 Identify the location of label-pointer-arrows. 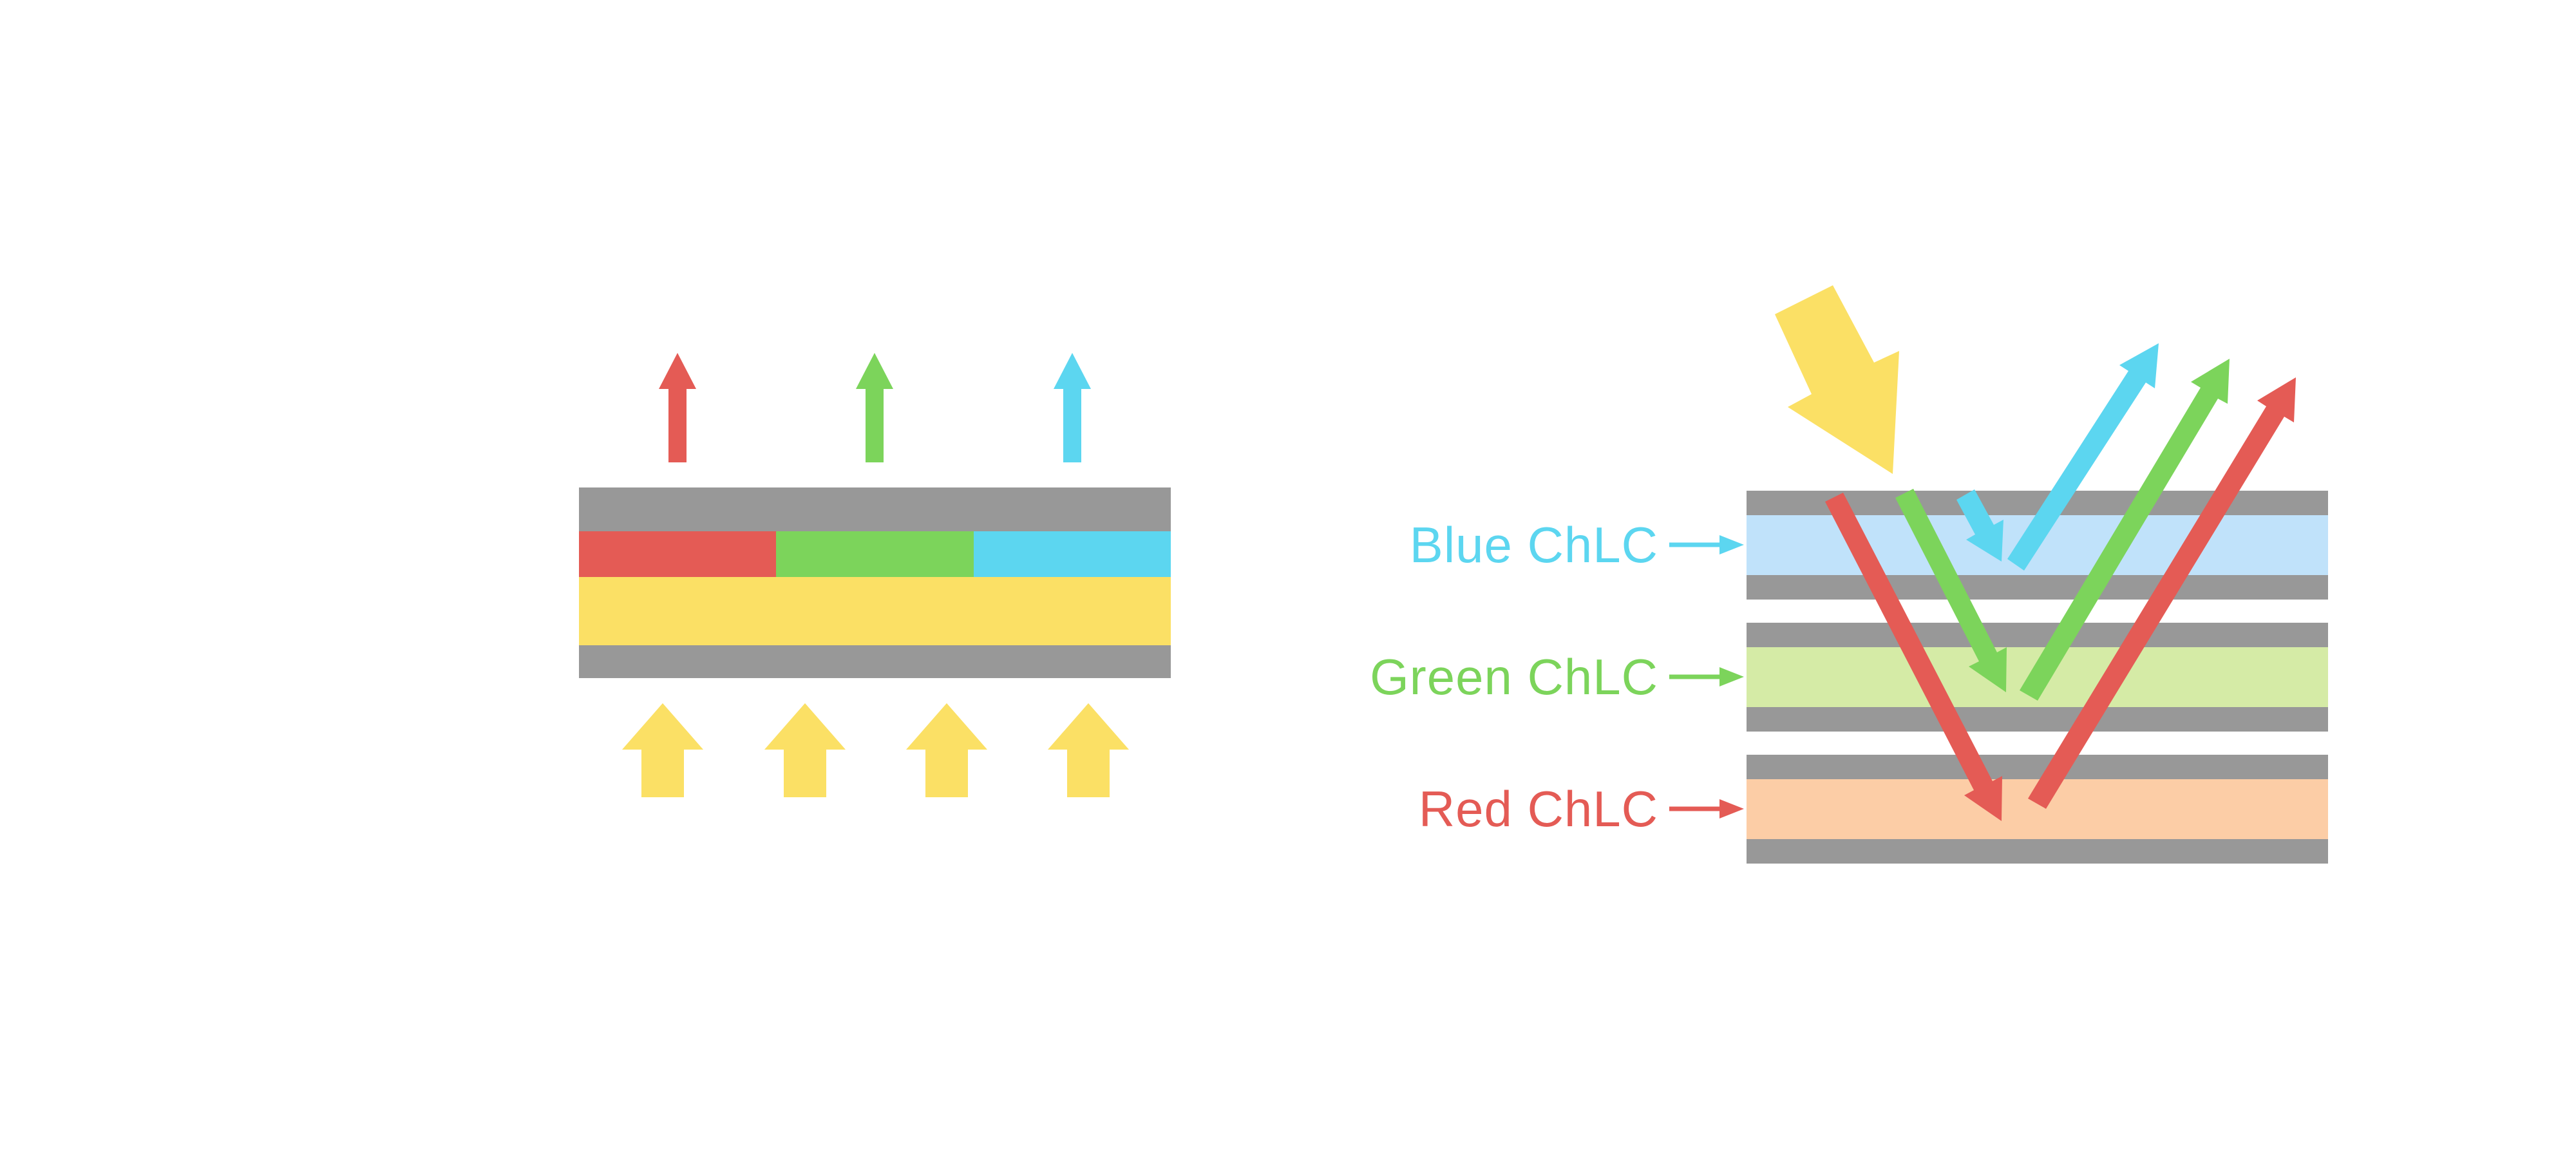
(1706, 676).